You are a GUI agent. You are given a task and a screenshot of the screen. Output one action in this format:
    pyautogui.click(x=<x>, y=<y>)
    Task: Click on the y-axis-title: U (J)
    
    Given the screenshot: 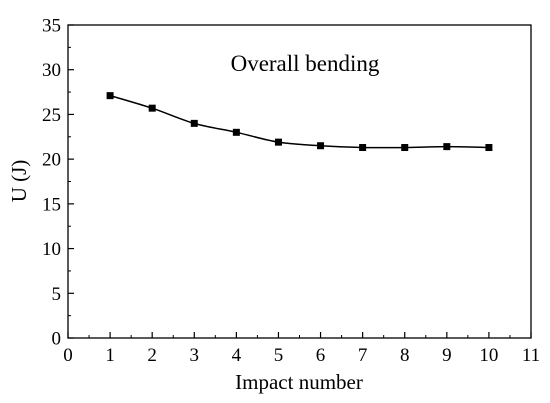 What is the action you would take?
    pyautogui.click(x=19, y=181)
    